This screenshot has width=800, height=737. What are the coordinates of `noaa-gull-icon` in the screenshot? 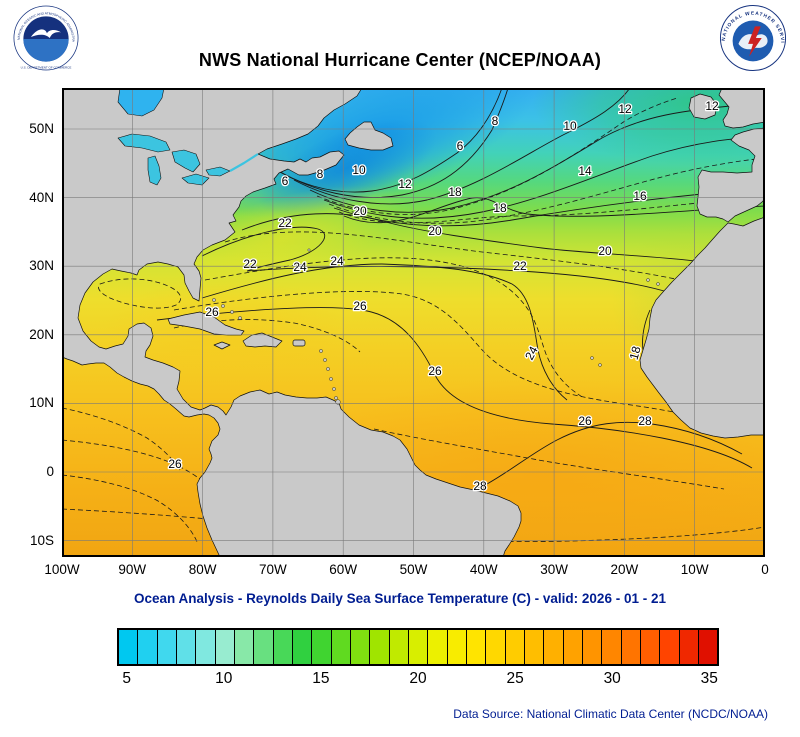 It's located at (46, 33).